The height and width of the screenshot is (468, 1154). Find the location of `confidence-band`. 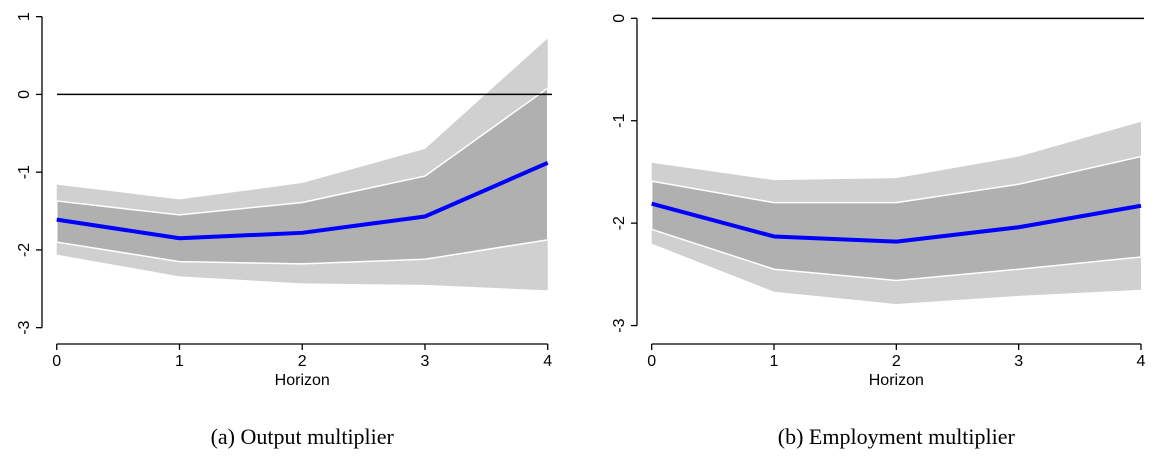

confidence-band is located at coordinates (896, 218).